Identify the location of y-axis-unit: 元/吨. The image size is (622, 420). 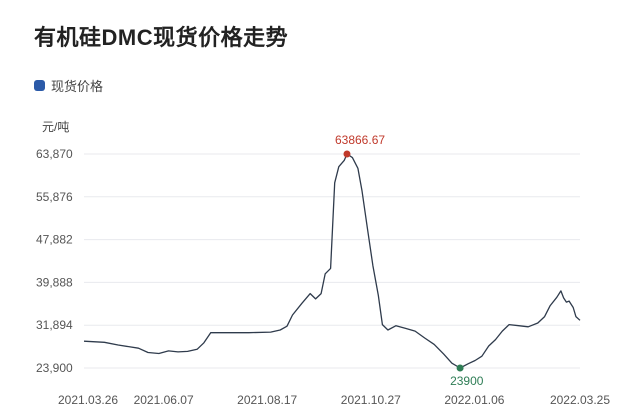
(56, 127).